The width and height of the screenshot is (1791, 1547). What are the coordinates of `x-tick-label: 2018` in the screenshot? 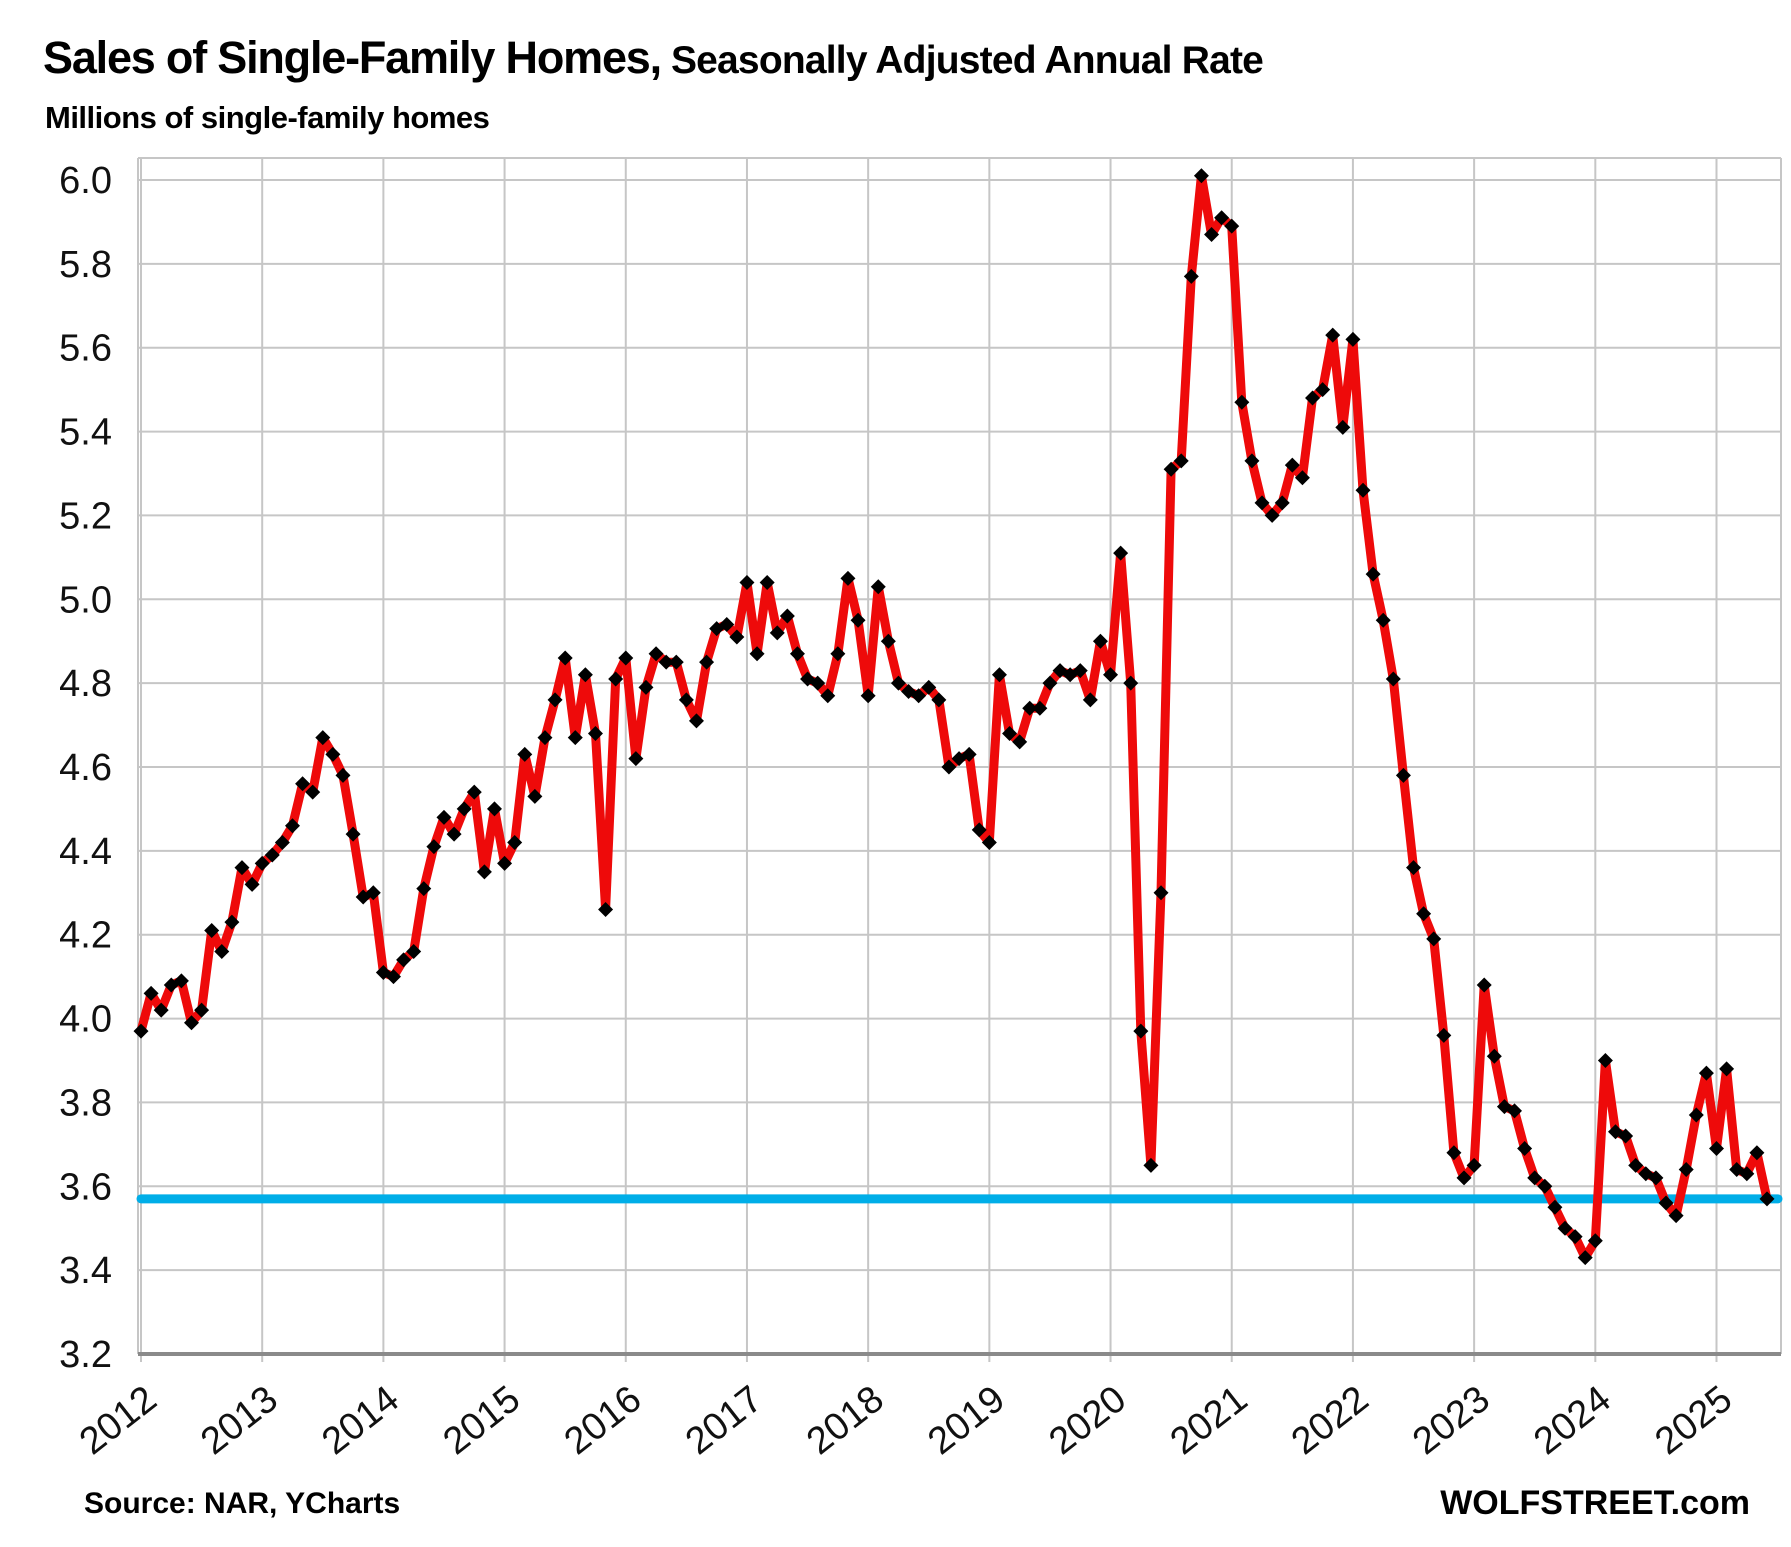 It's located at (845, 1420).